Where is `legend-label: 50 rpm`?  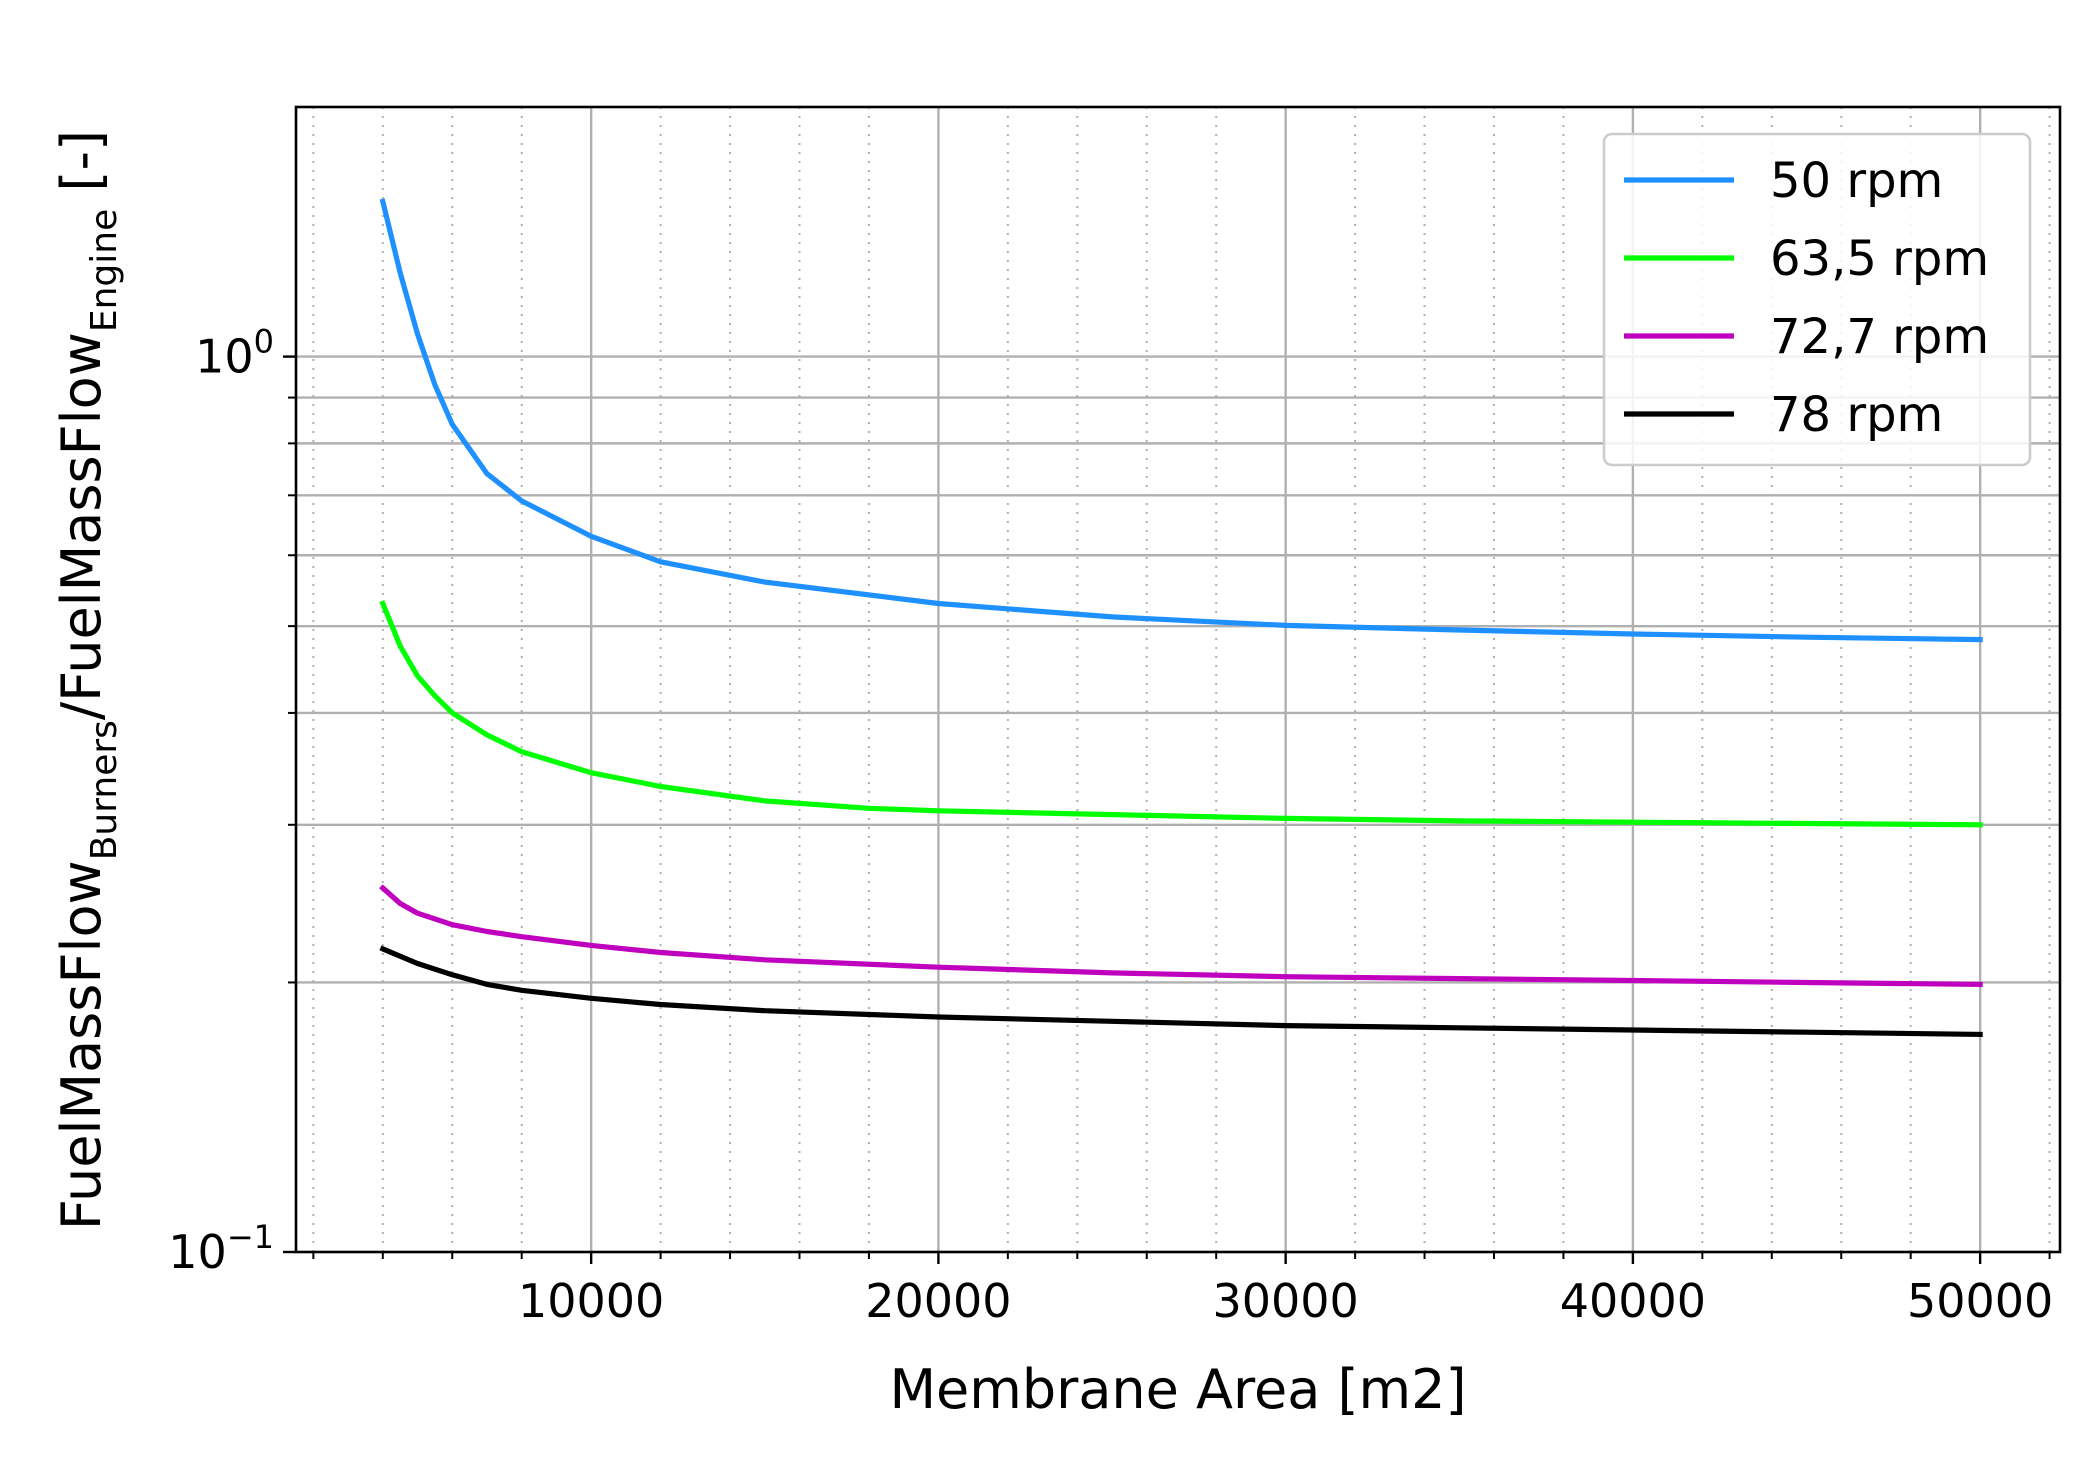 legend-label: 50 rpm is located at coordinates (1856, 181).